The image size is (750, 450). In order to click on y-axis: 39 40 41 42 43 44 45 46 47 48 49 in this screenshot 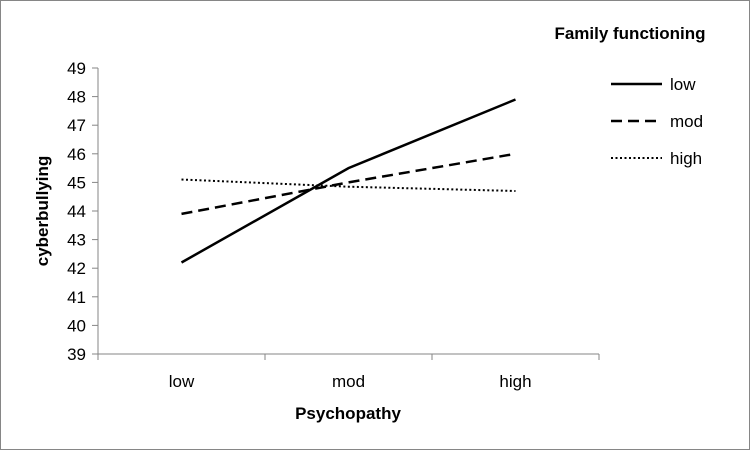, I will do `click(83, 211)`.